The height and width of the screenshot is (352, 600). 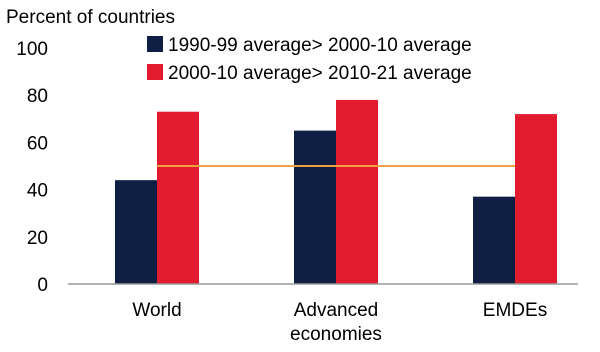 What do you see at coordinates (42, 285) in the screenshot?
I see `y-tick-label: 0` at bounding box center [42, 285].